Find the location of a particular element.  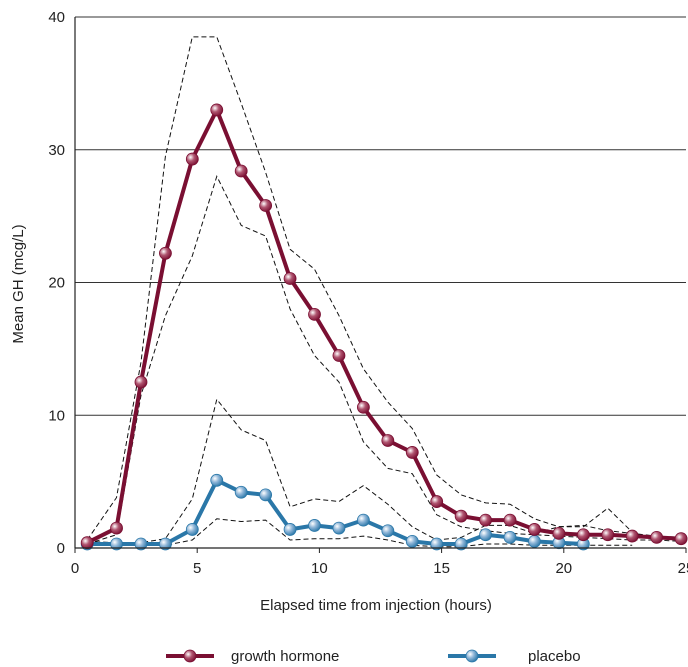

y-axis-title: Mean GH (mcg/L) is located at coordinates (18, 283).